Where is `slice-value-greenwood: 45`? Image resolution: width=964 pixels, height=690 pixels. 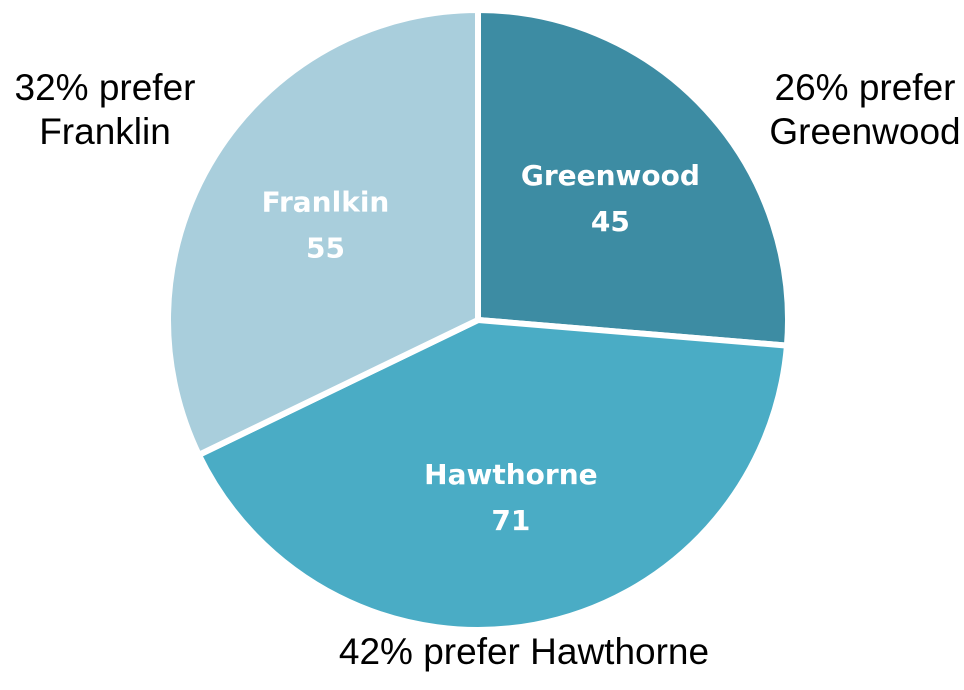 slice-value-greenwood: 45 is located at coordinates (610, 221).